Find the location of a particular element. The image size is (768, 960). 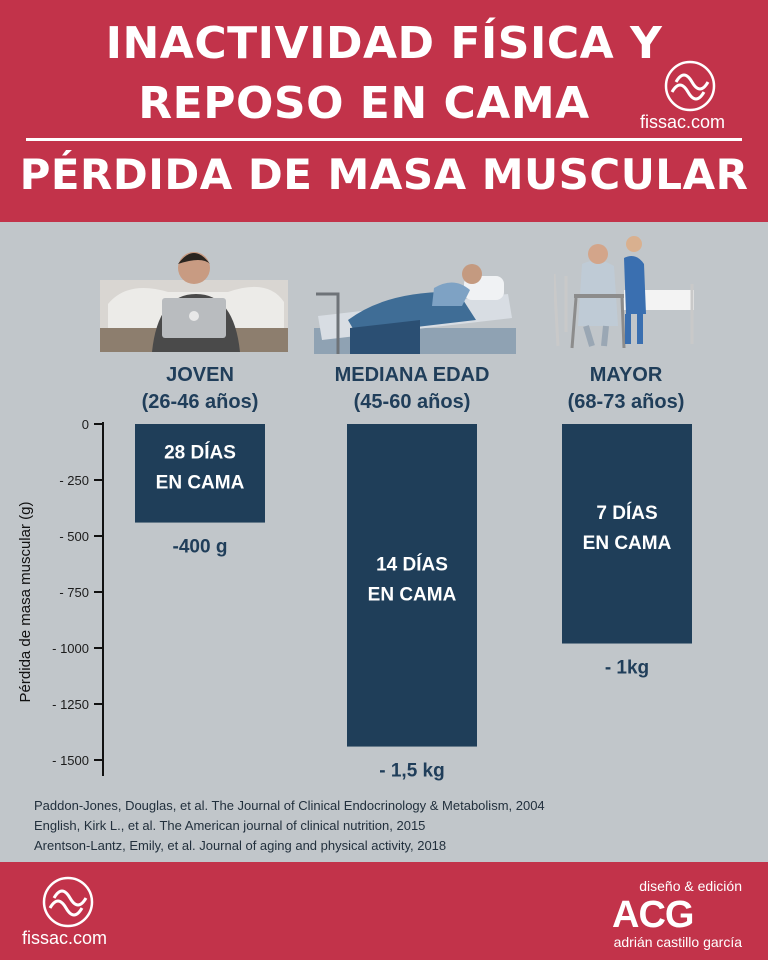

y-tick-label: - 1250 is located at coordinates (70, 704).